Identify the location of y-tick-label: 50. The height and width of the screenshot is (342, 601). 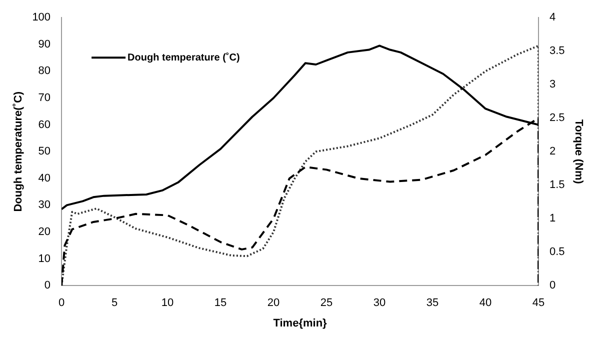
(44, 152).